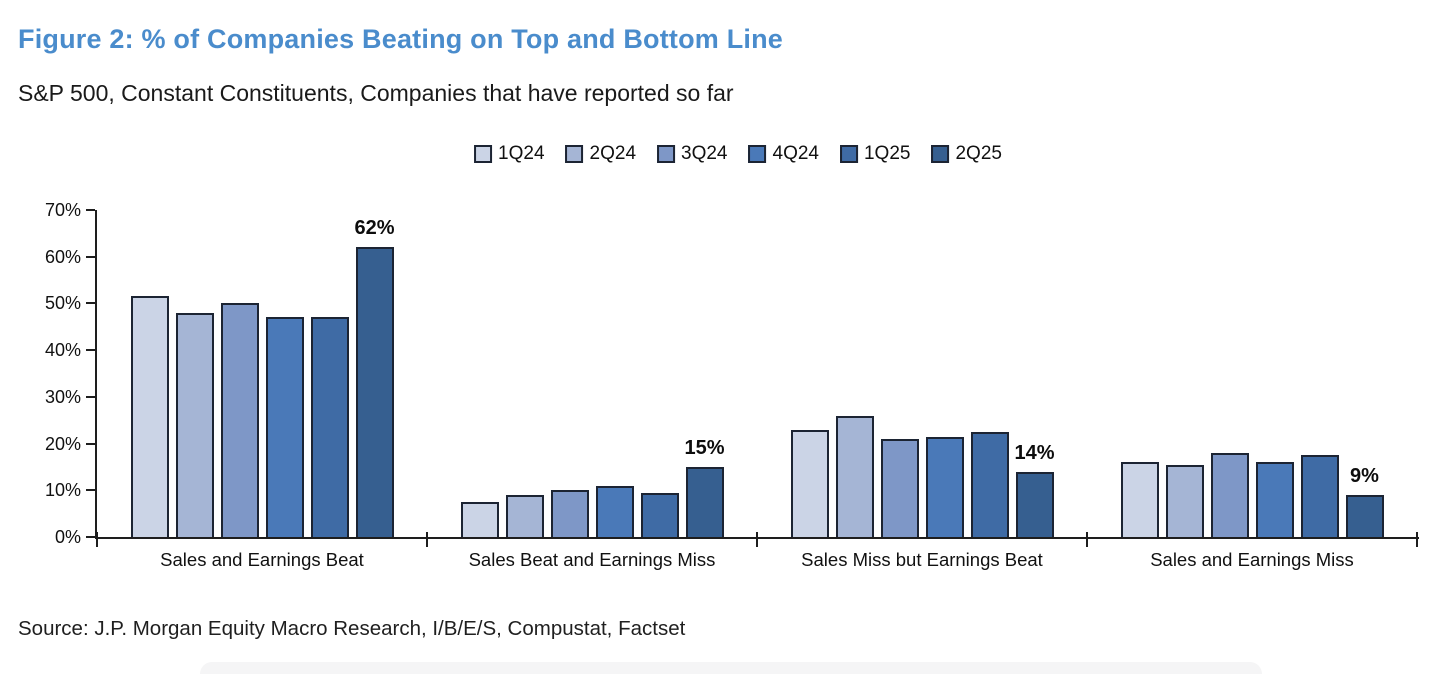 This screenshot has height=674, width=1438. I want to click on bottom-panel-edge, so click(731, 668).